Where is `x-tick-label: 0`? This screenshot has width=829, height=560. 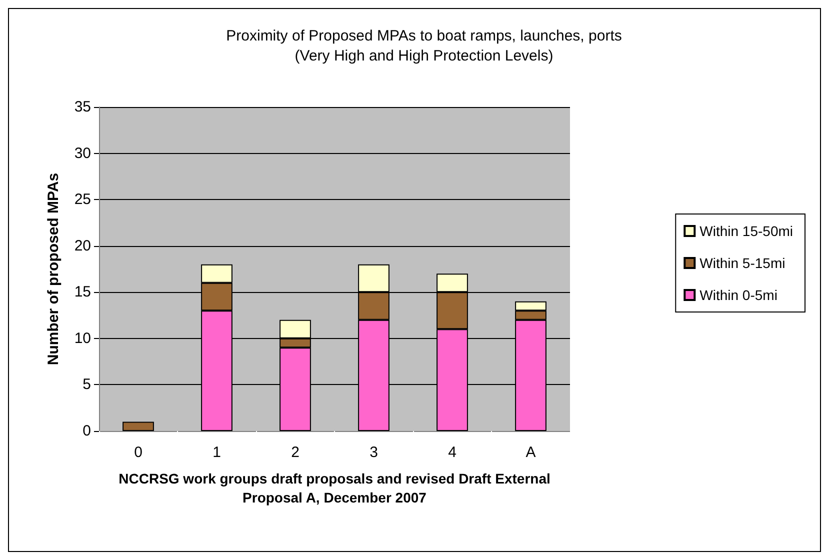 x-tick-label: 0 is located at coordinates (138, 452).